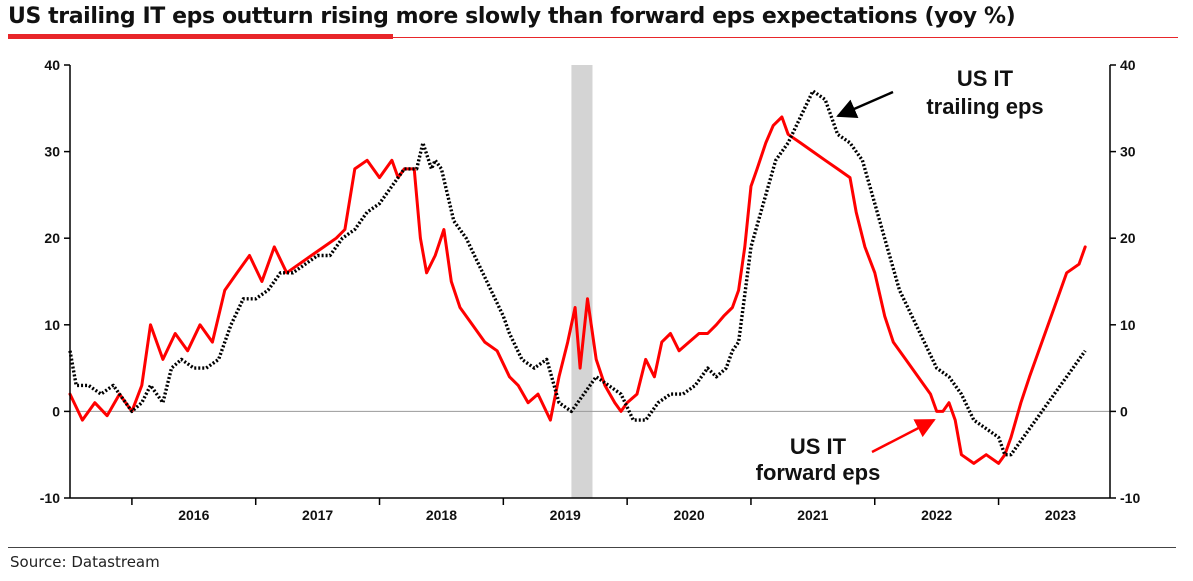 The width and height of the screenshot is (1193, 581). What do you see at coordinates (317, 515) in the screenshot?
I see `x-tick-label: 2017` at bounding box center [317, 515].